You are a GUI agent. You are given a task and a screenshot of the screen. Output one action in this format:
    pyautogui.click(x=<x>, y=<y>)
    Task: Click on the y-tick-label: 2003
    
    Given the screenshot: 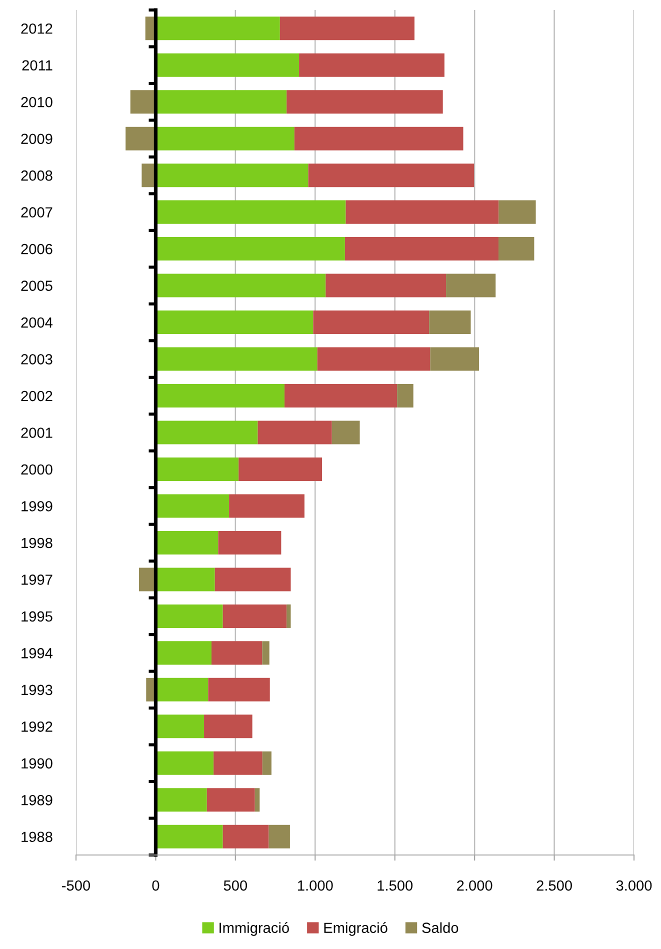 What is the action you would take?
    pyautogui.click(x=36, y=359)
    